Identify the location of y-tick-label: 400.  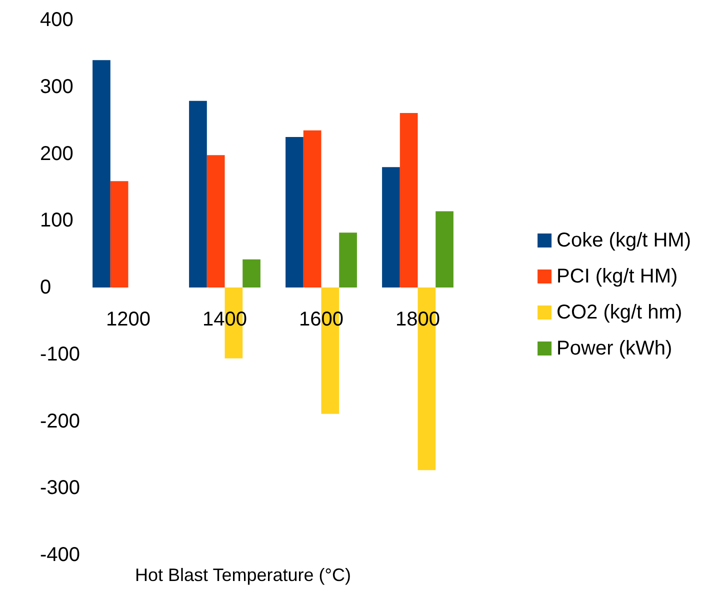
(57, 20).